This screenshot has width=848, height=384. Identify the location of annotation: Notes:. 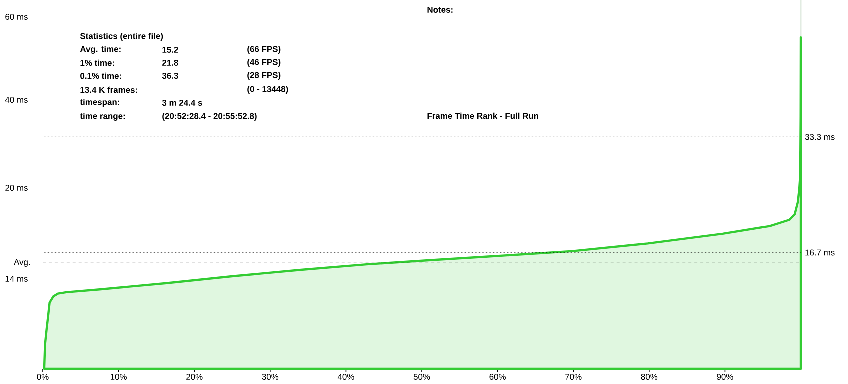
(440, 10).